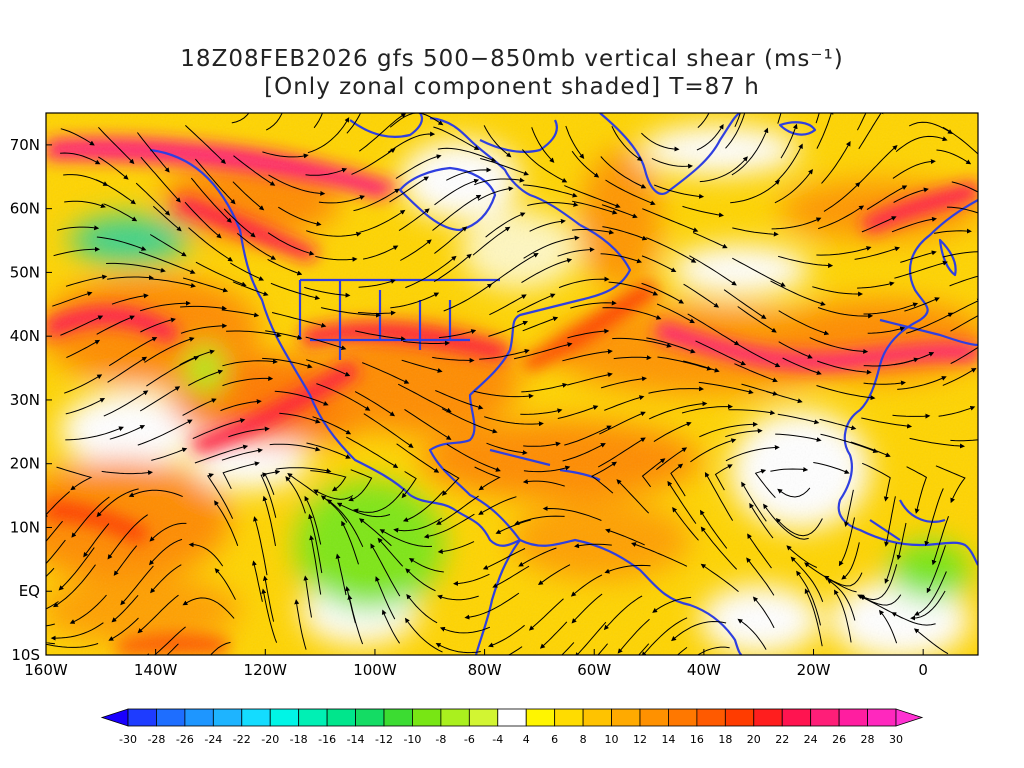  I want to click on lat-tick-label: 50N, so click(25, 272).